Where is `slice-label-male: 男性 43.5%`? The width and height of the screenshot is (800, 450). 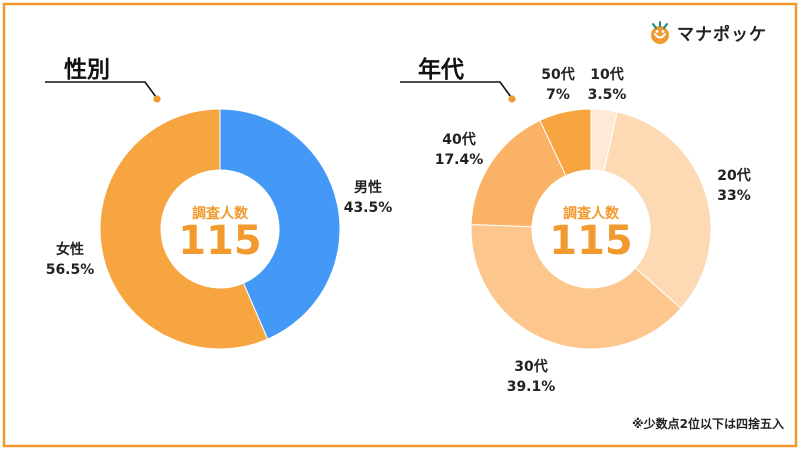
slice-label-male: 男性 43.5% is located at coordinates (368, 198).